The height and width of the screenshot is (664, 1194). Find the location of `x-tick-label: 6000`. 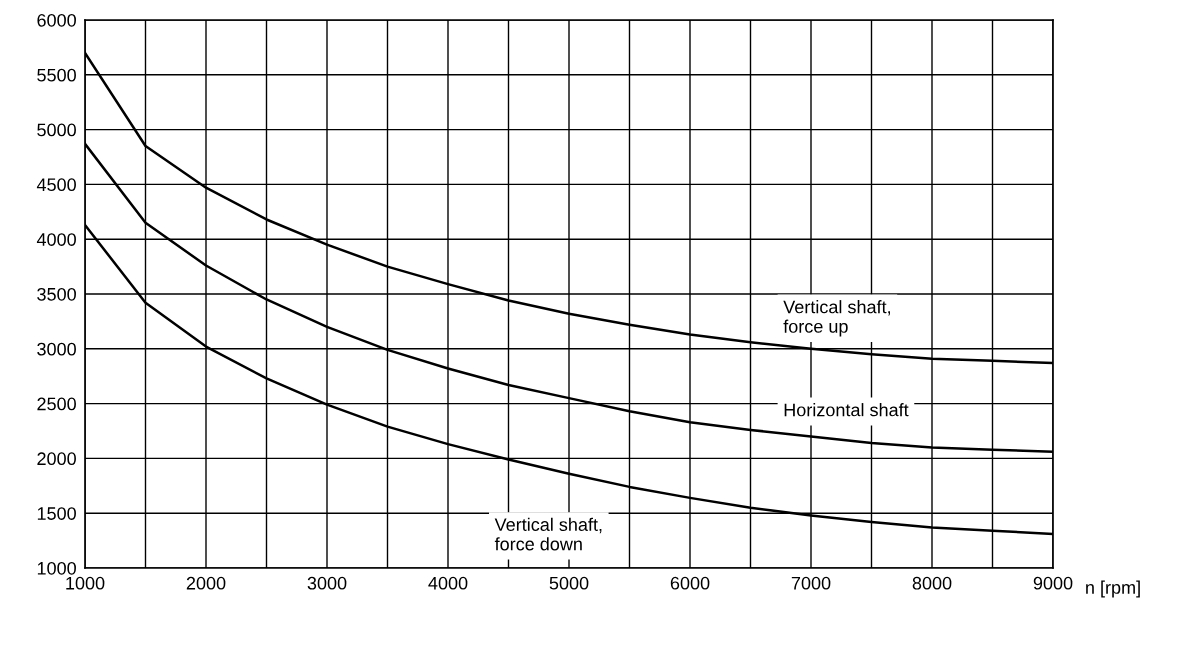

x-tick-label: 6000 is located at coordinates (690, 583).